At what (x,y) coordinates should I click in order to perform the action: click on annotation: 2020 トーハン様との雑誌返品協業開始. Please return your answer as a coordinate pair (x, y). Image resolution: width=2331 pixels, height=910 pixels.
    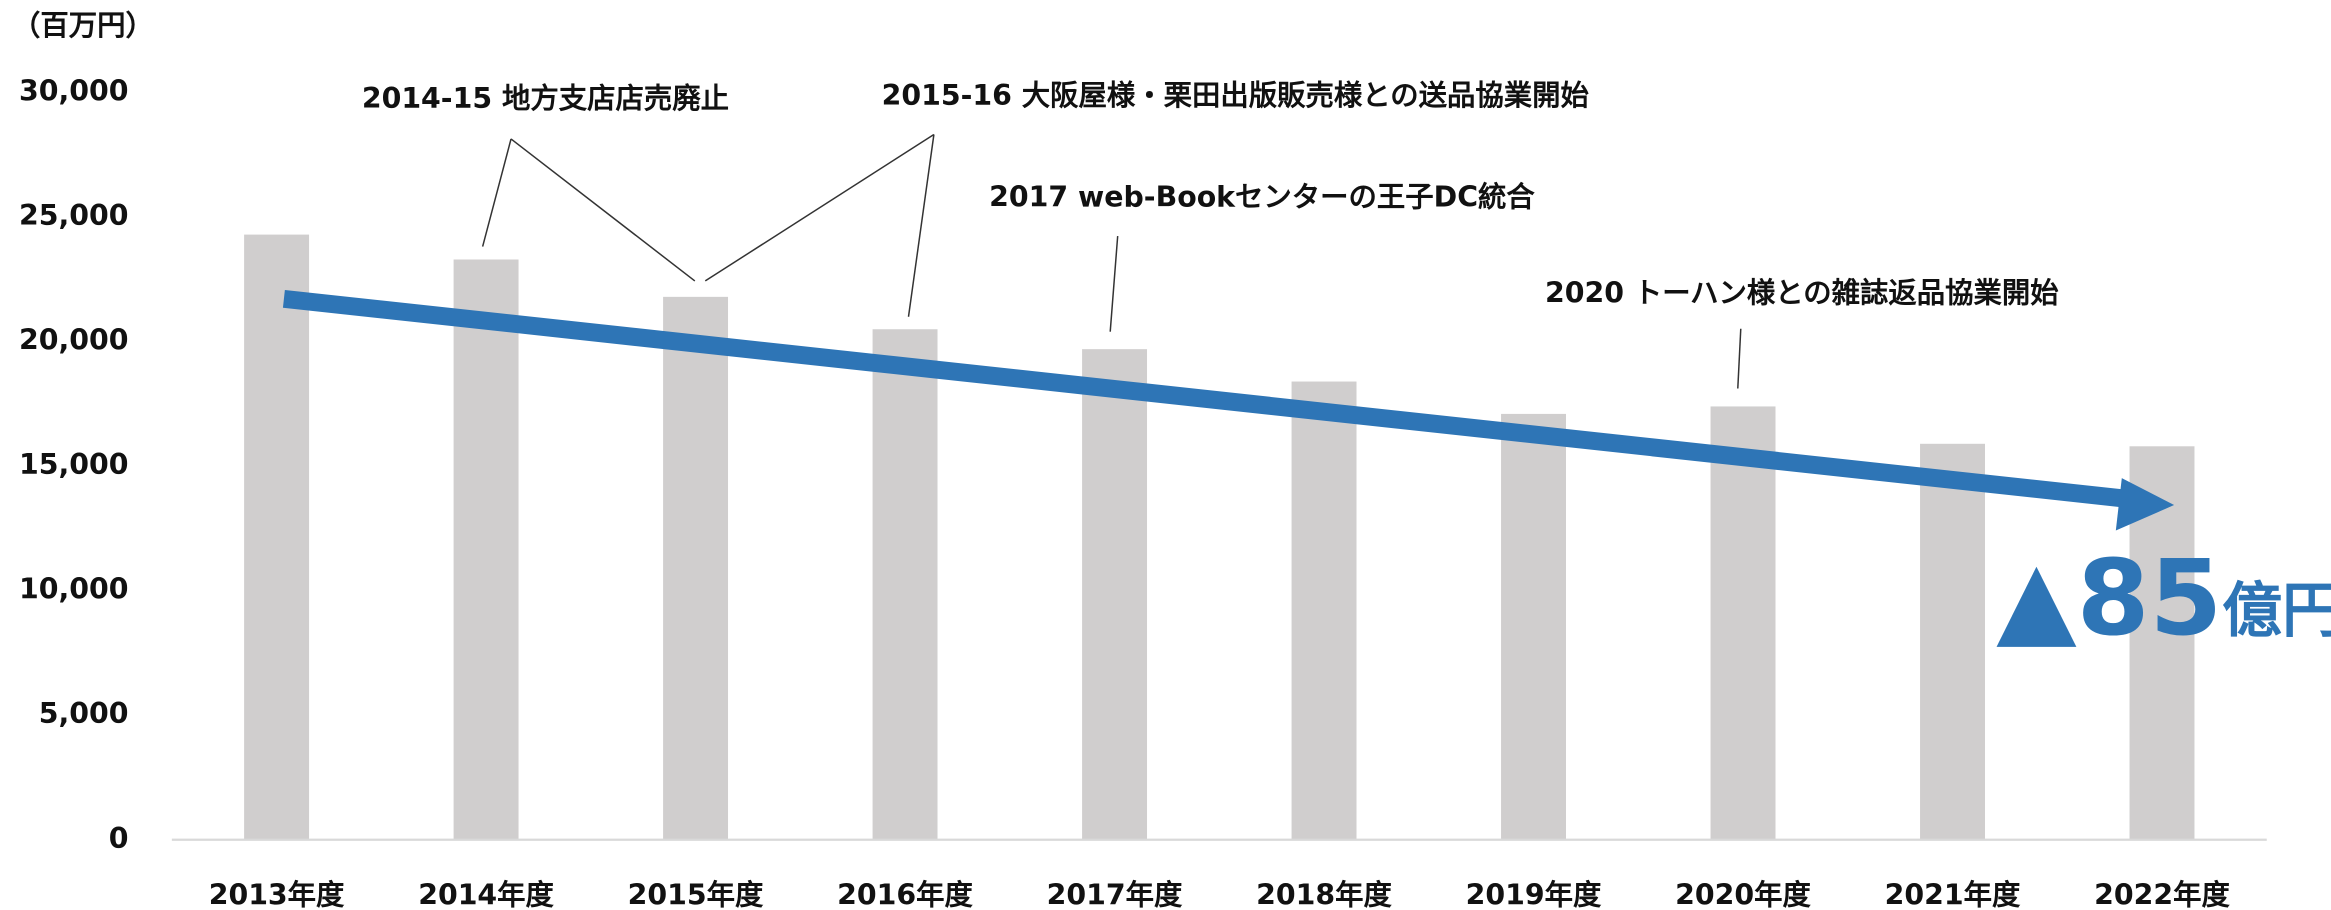
    Looking at the image, I should click on (1802, 292).